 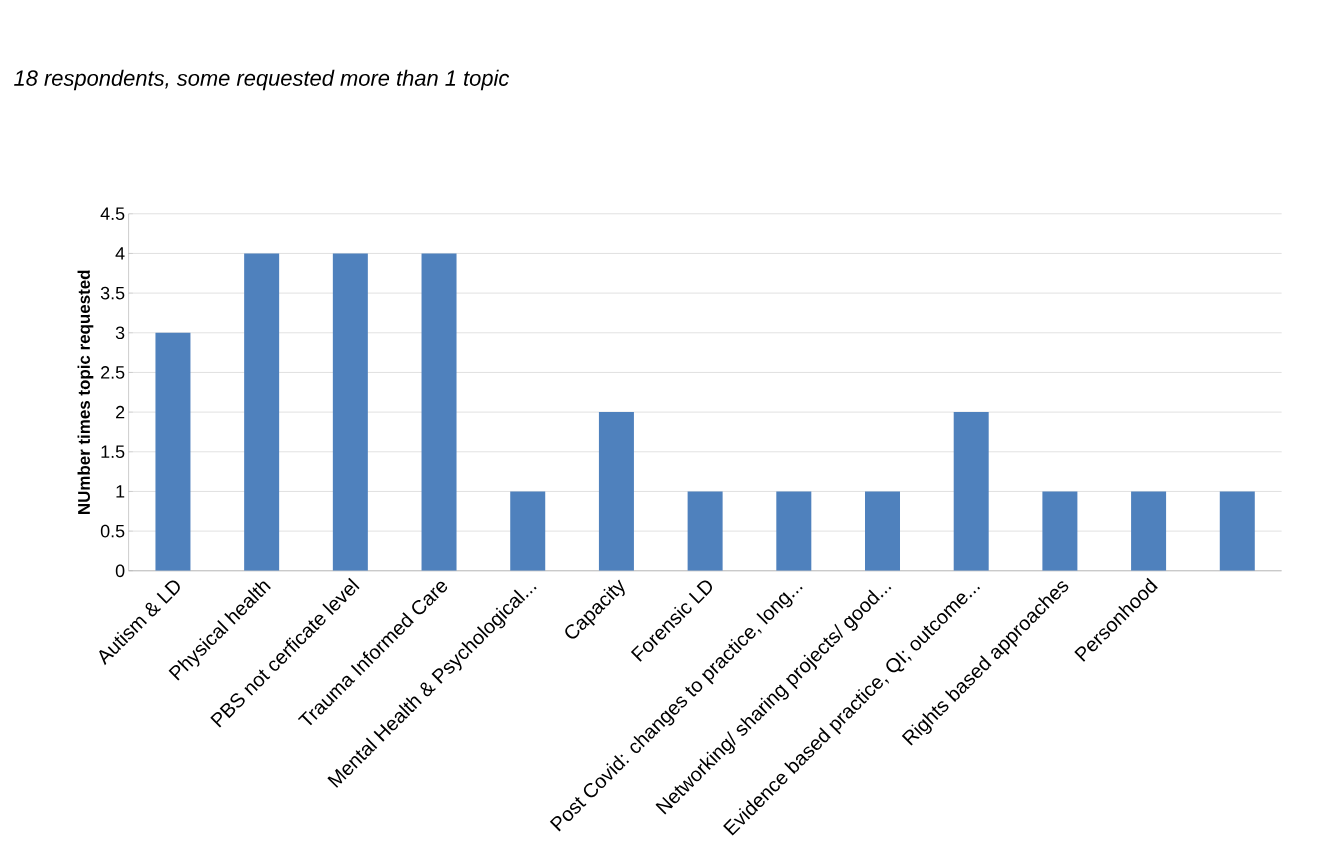 I want to click on y-tick-label: 4.5, so click(x=112, y=214).